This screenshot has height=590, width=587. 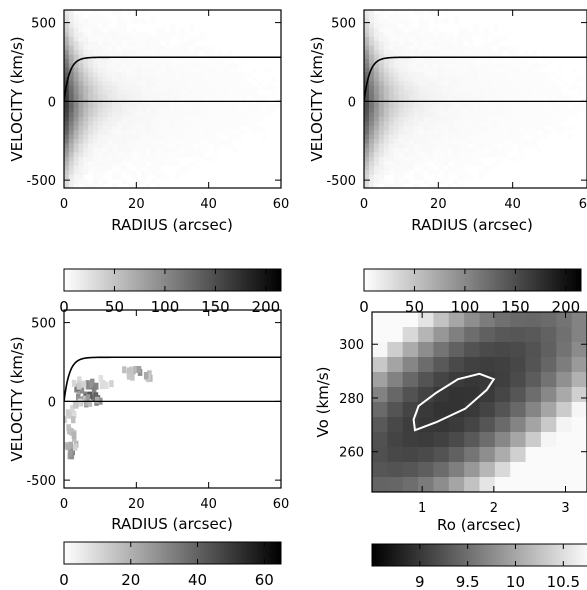 What do you see at coordinates (475, 99) in the screenshot?
I see `plot-frame` at bounding box center [475, 99].